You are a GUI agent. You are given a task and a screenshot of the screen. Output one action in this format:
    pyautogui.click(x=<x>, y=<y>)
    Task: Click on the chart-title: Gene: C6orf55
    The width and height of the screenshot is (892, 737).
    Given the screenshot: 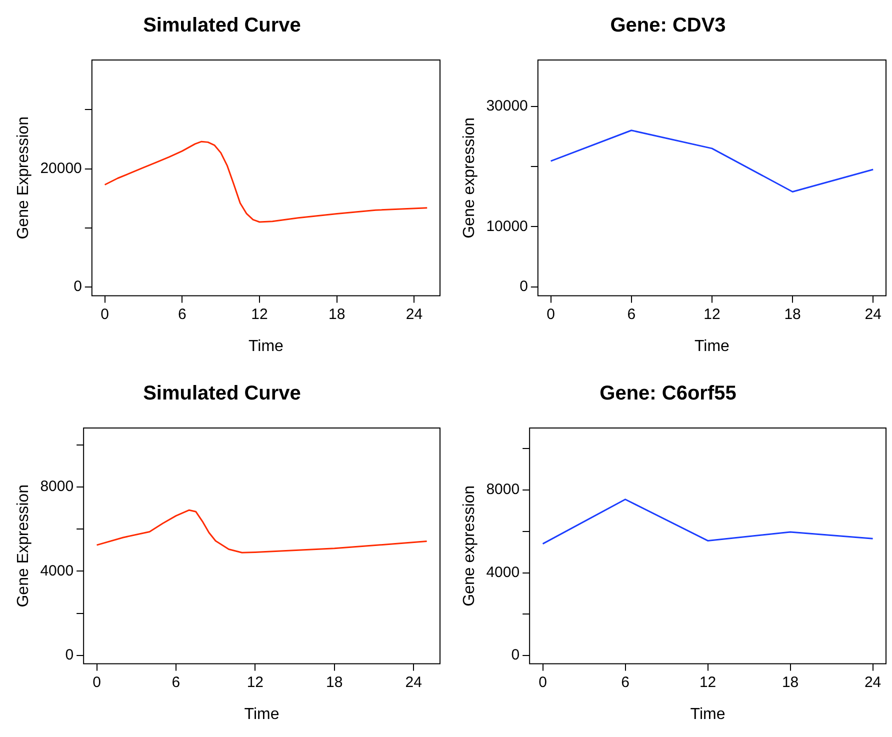 What is the action you would take?
    pyautogui.click(x=668, y=393)
    